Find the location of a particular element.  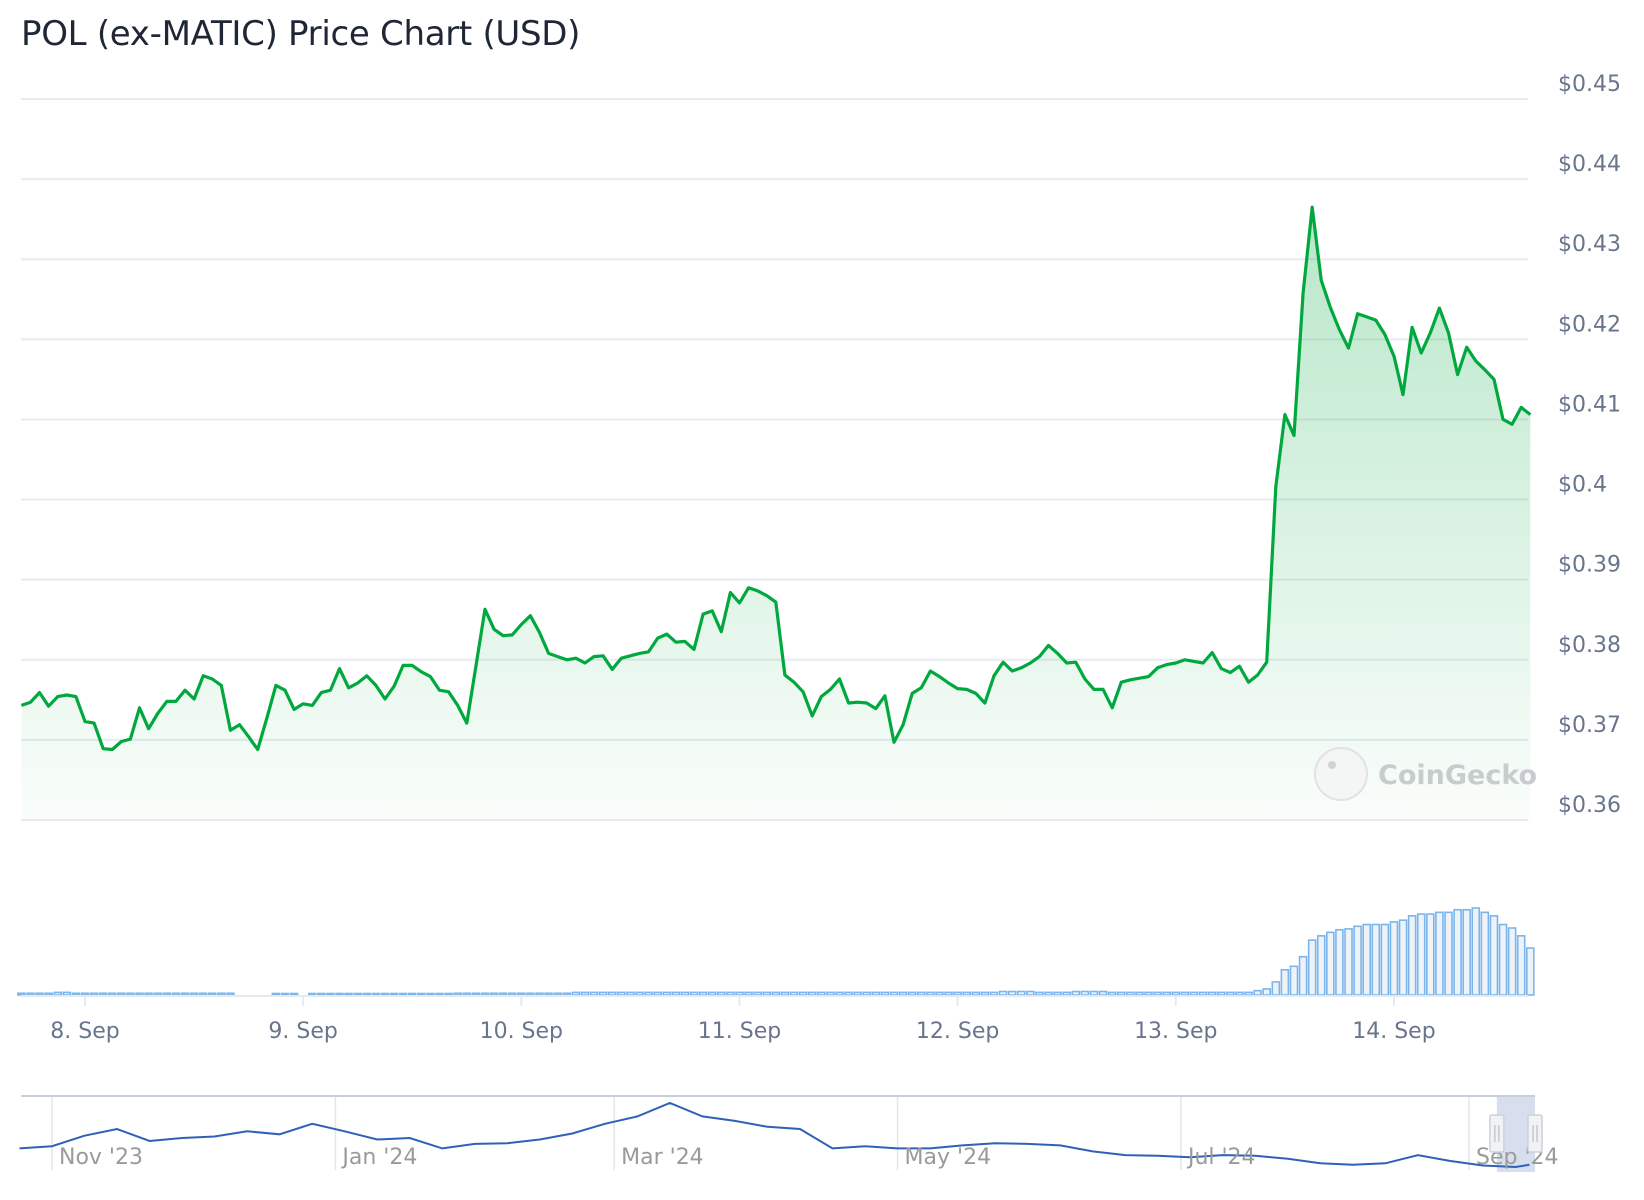

y-tick-label: $0.39 is located at coordinates (1589, 565).